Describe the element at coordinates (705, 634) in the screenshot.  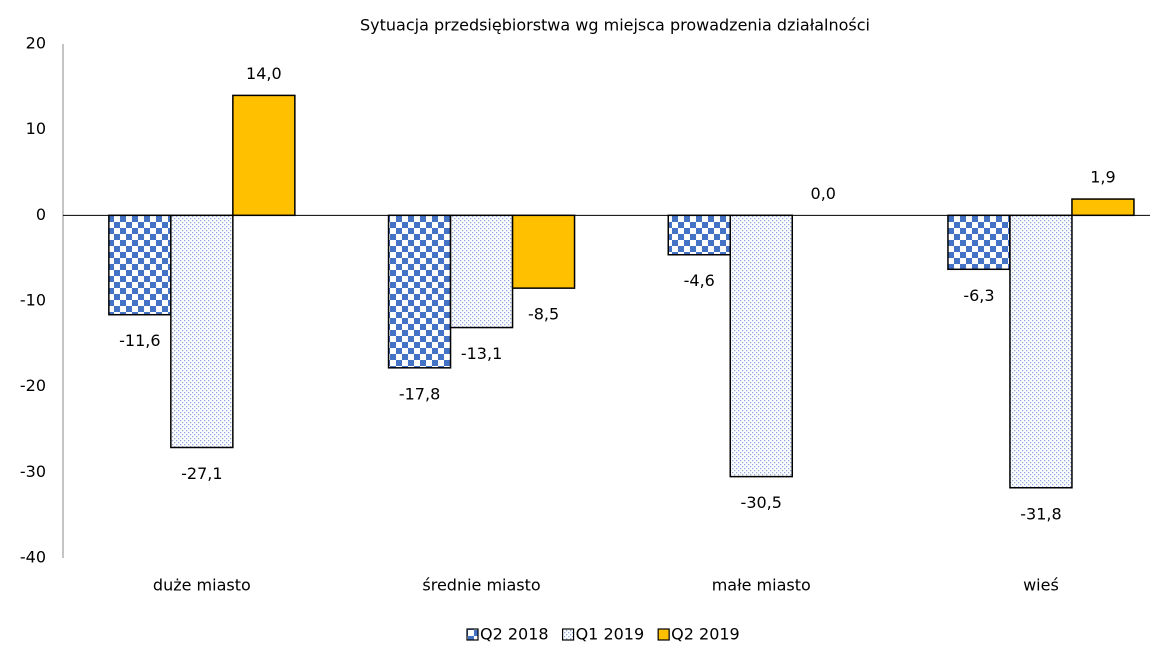
I see `legend-label: Q2 2019` at that location.